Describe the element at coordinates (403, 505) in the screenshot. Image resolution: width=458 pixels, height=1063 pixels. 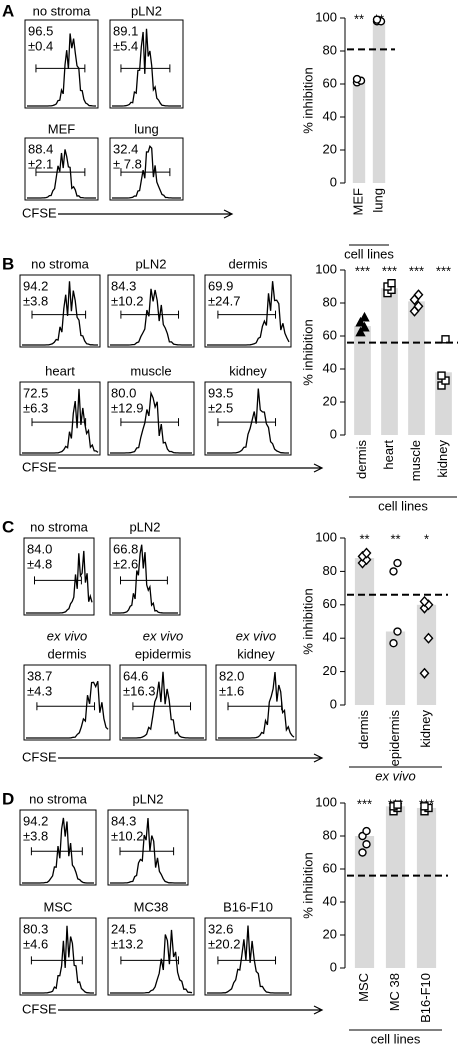
I see `x-axis-label: cell lines` at that location.